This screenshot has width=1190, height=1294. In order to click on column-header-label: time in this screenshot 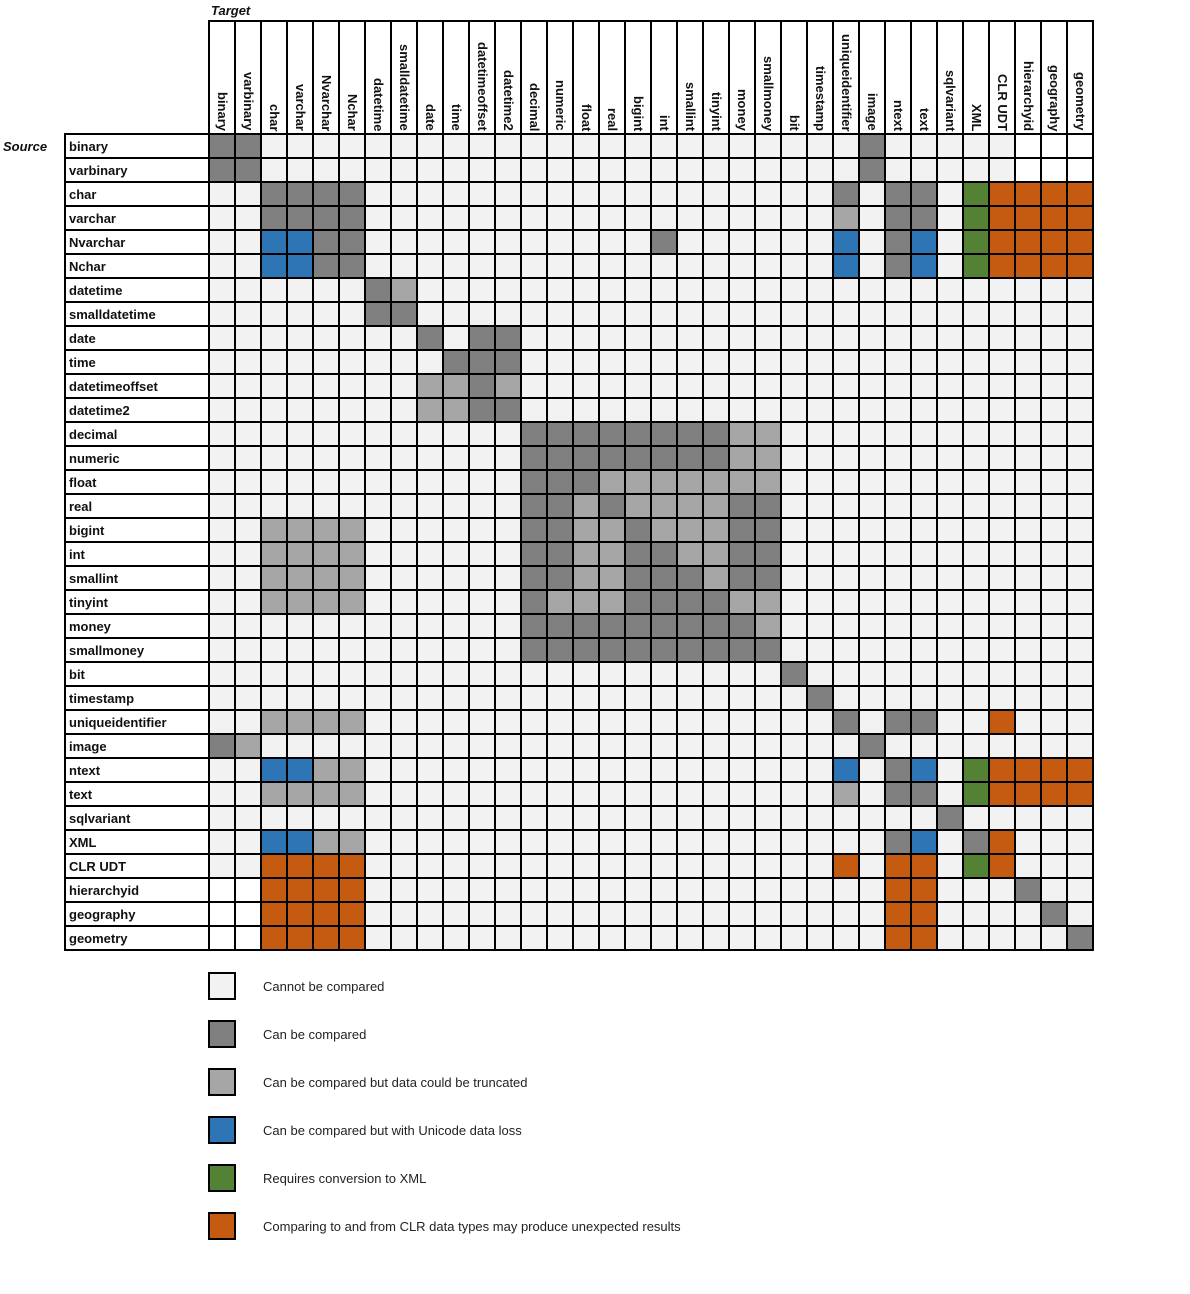, I will do `click(456, 117)`.